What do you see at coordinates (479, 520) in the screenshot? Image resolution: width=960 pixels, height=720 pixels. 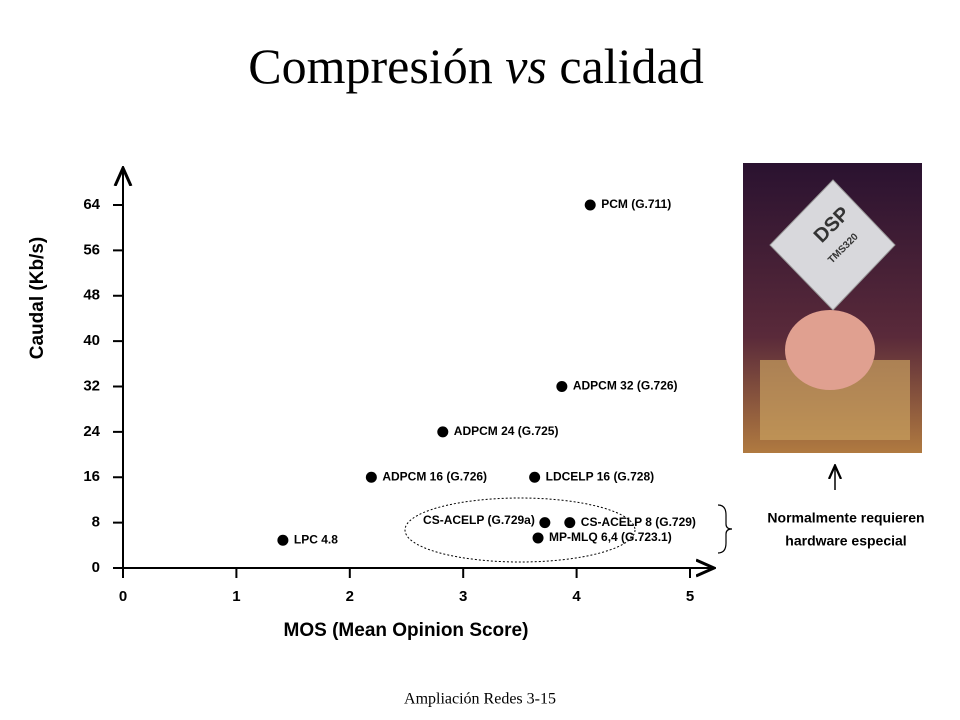 I see `point-label: CS-ACELP (G.729a)` at bounding box center [479, 520].